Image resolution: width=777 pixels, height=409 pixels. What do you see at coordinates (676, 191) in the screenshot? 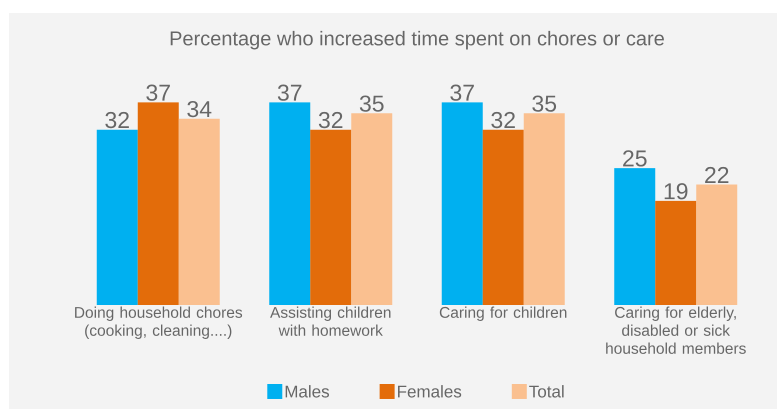
I see `data-label: 19` at bounding box center [676, 191].